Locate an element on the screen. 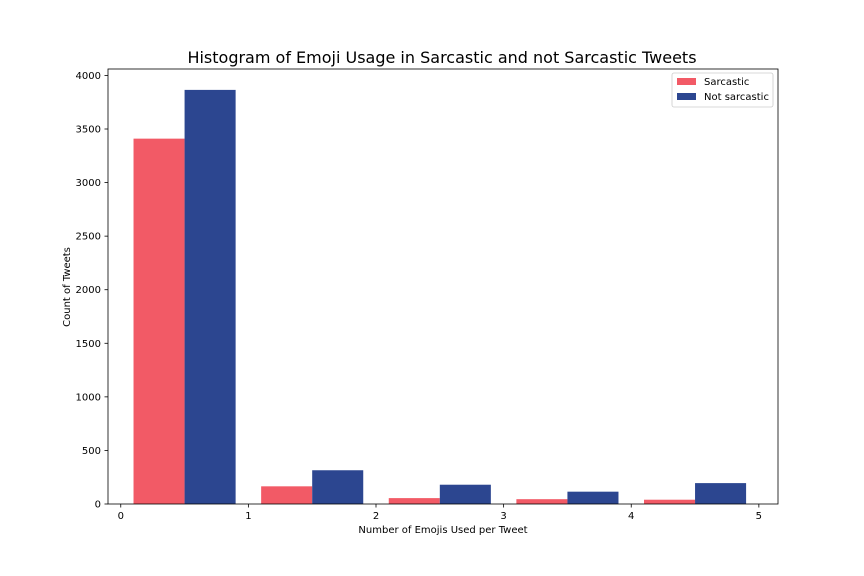 Image resolution: width=864 pixels, height=576 pixels. y-tick-label: 4000 is located at coordinates (88, 76).